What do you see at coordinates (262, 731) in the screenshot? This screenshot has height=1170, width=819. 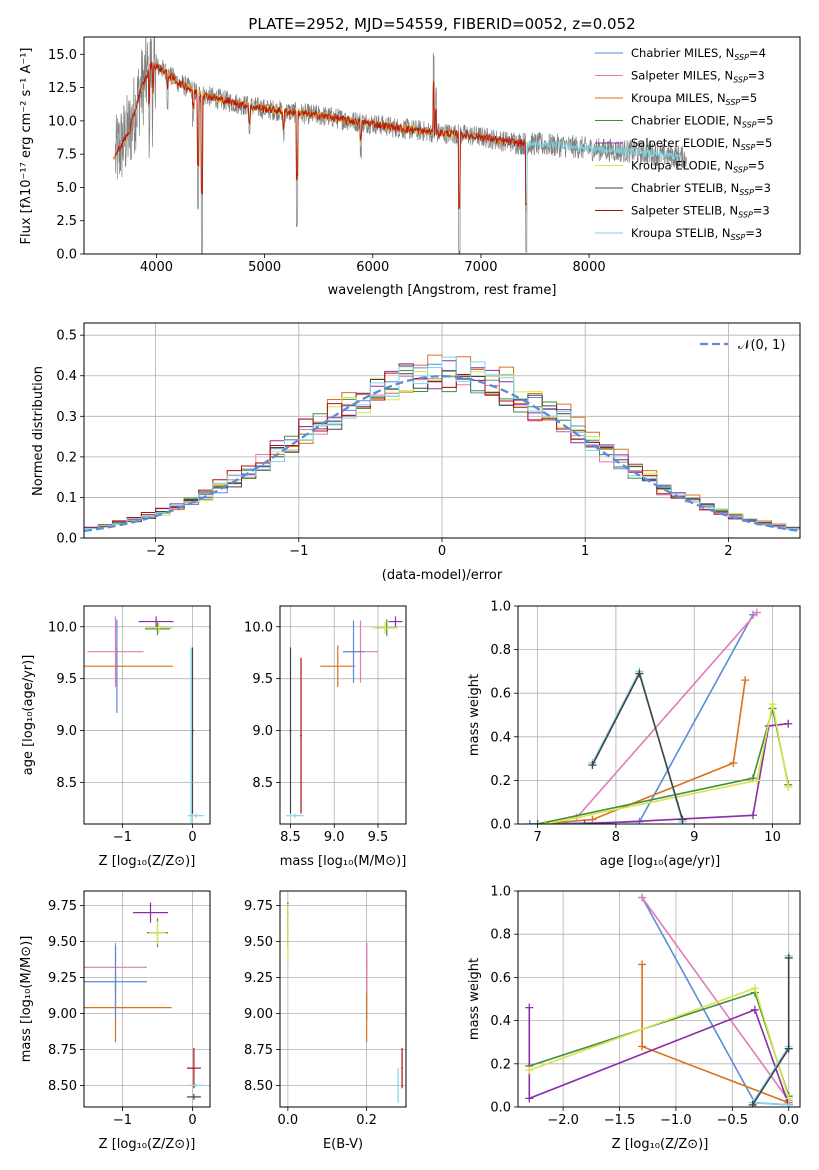 I see `y-tick-label: 9.0` at bounding box center [262, 731].